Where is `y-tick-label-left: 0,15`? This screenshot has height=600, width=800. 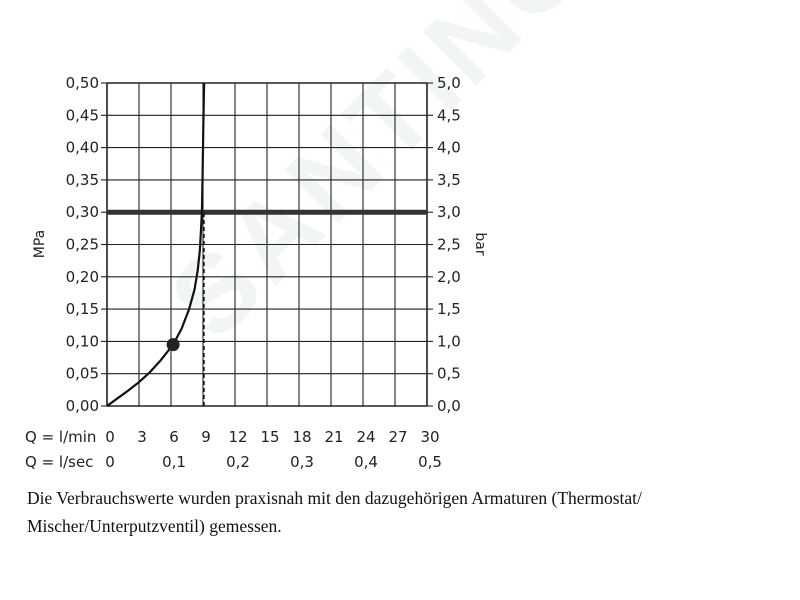 y-tick-label-left: 0,15 is located at coordinates (82, 309).